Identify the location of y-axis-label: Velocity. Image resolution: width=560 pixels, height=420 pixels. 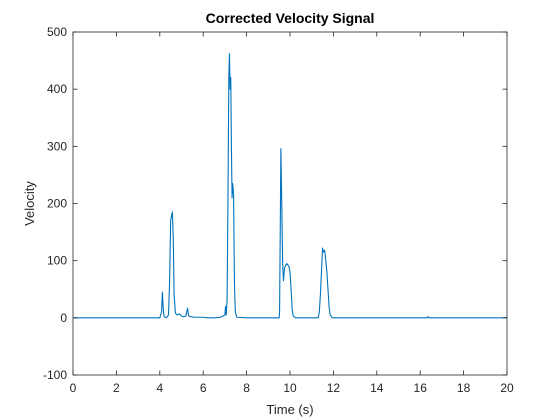
(29, 203).